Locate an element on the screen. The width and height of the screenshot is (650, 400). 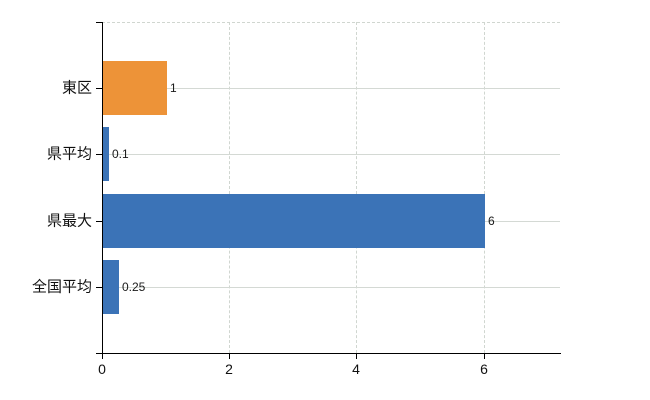
x-axis-tick-label: 4 is located at coordinates (356, 369).